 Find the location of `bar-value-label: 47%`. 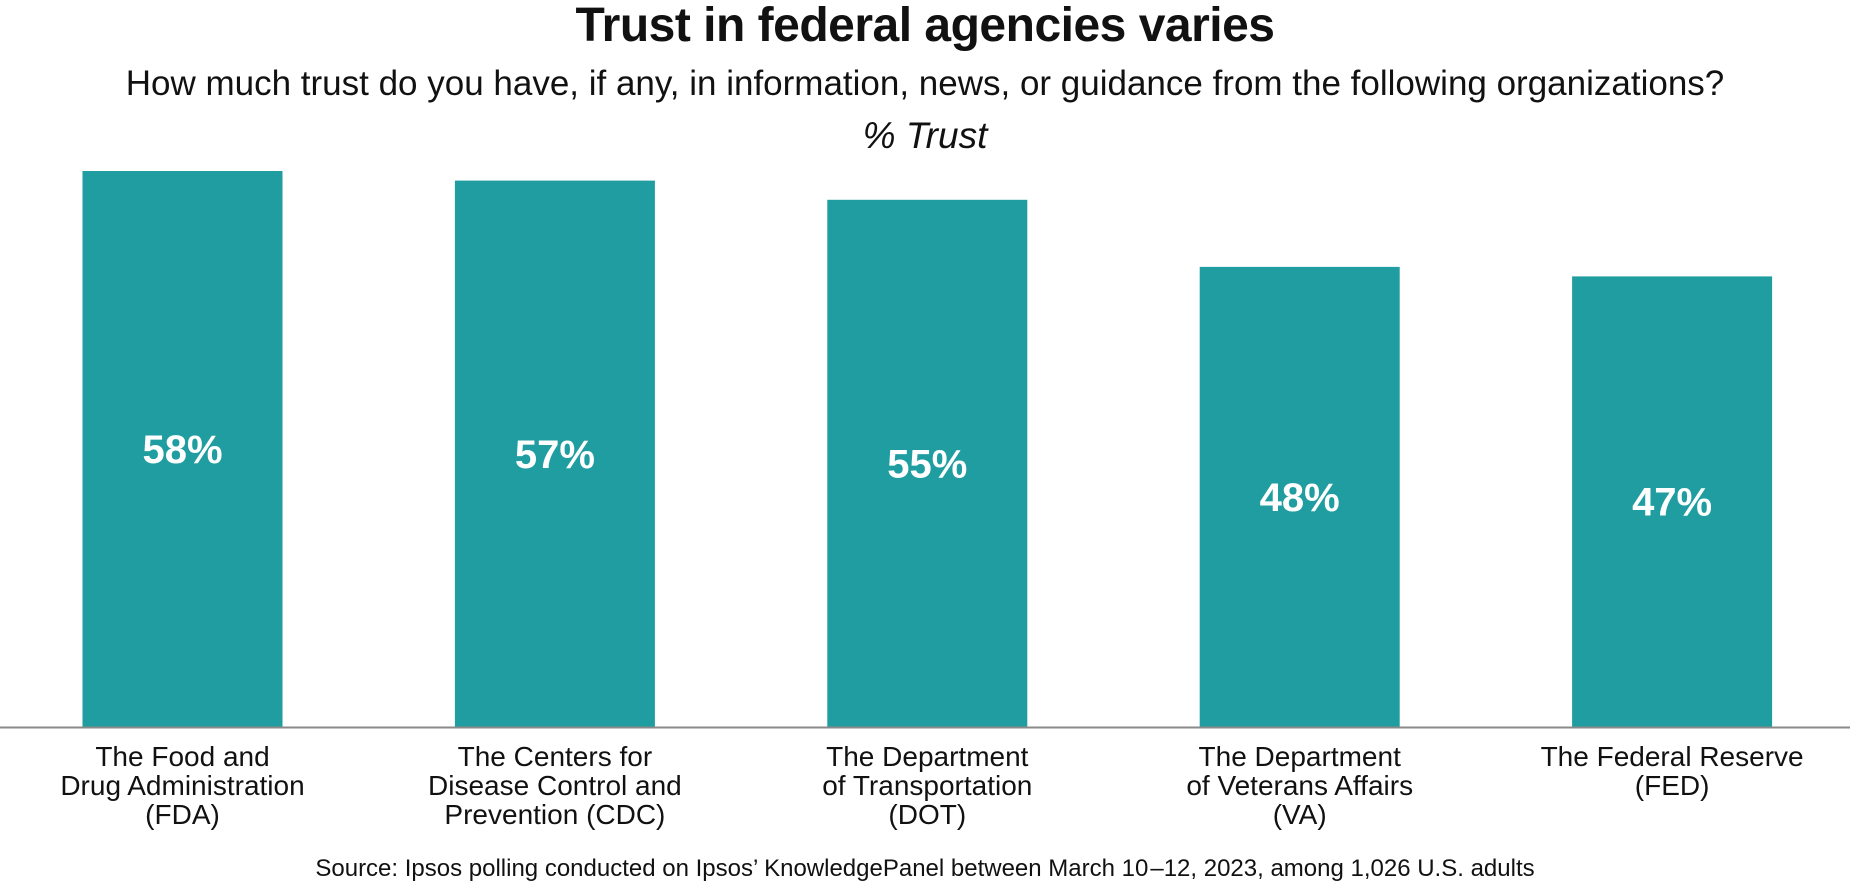

bar-value-label: 47% is located at coordinates (1672, 503).